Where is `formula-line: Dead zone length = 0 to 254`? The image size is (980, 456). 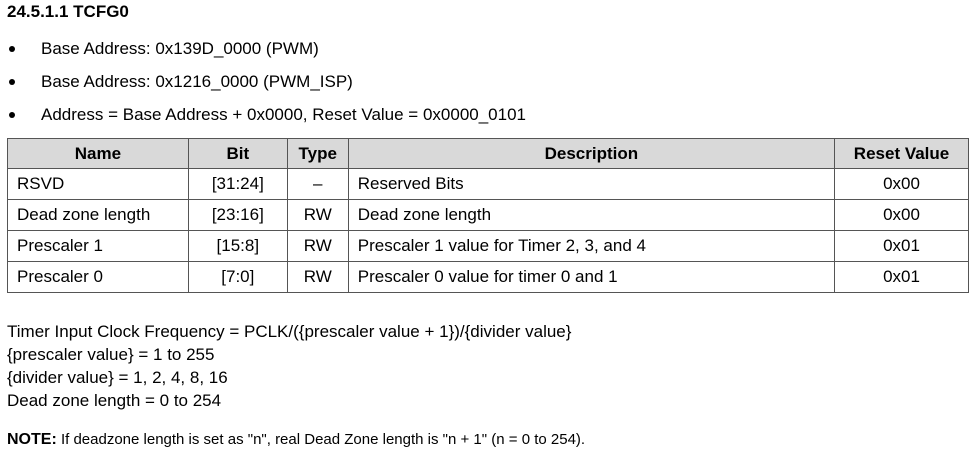
formula-line: Dead zone length = 0 to 254 is located at coordinates (114, 400).